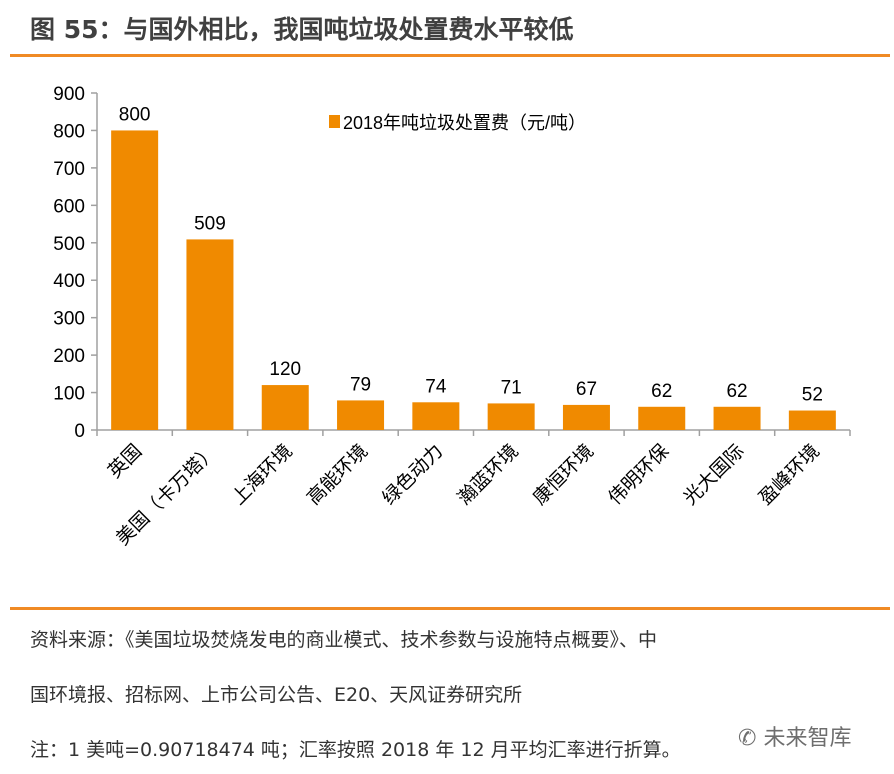 This screenshot has height=774, width=894. Describe the element at coordinates (337, 474) in the screenshot. I see `x-tick-label: 高能环境` at that location.